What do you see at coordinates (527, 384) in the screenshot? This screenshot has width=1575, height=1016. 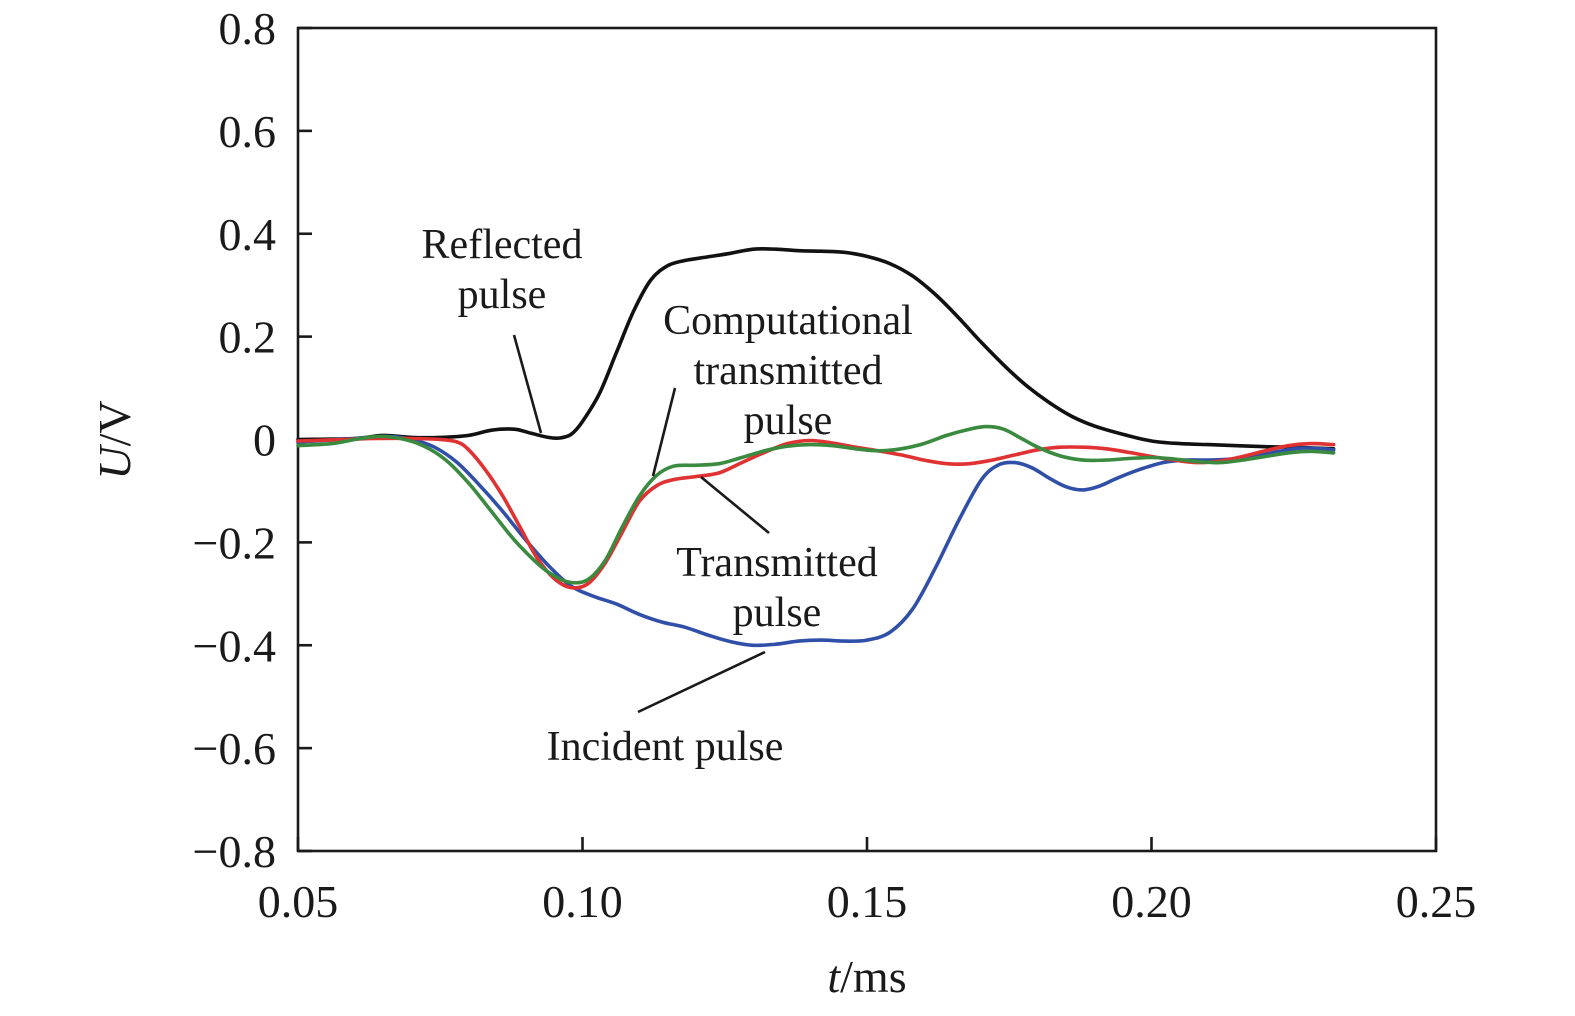 I see `leader-reflected` at bounding box center [527, 384].